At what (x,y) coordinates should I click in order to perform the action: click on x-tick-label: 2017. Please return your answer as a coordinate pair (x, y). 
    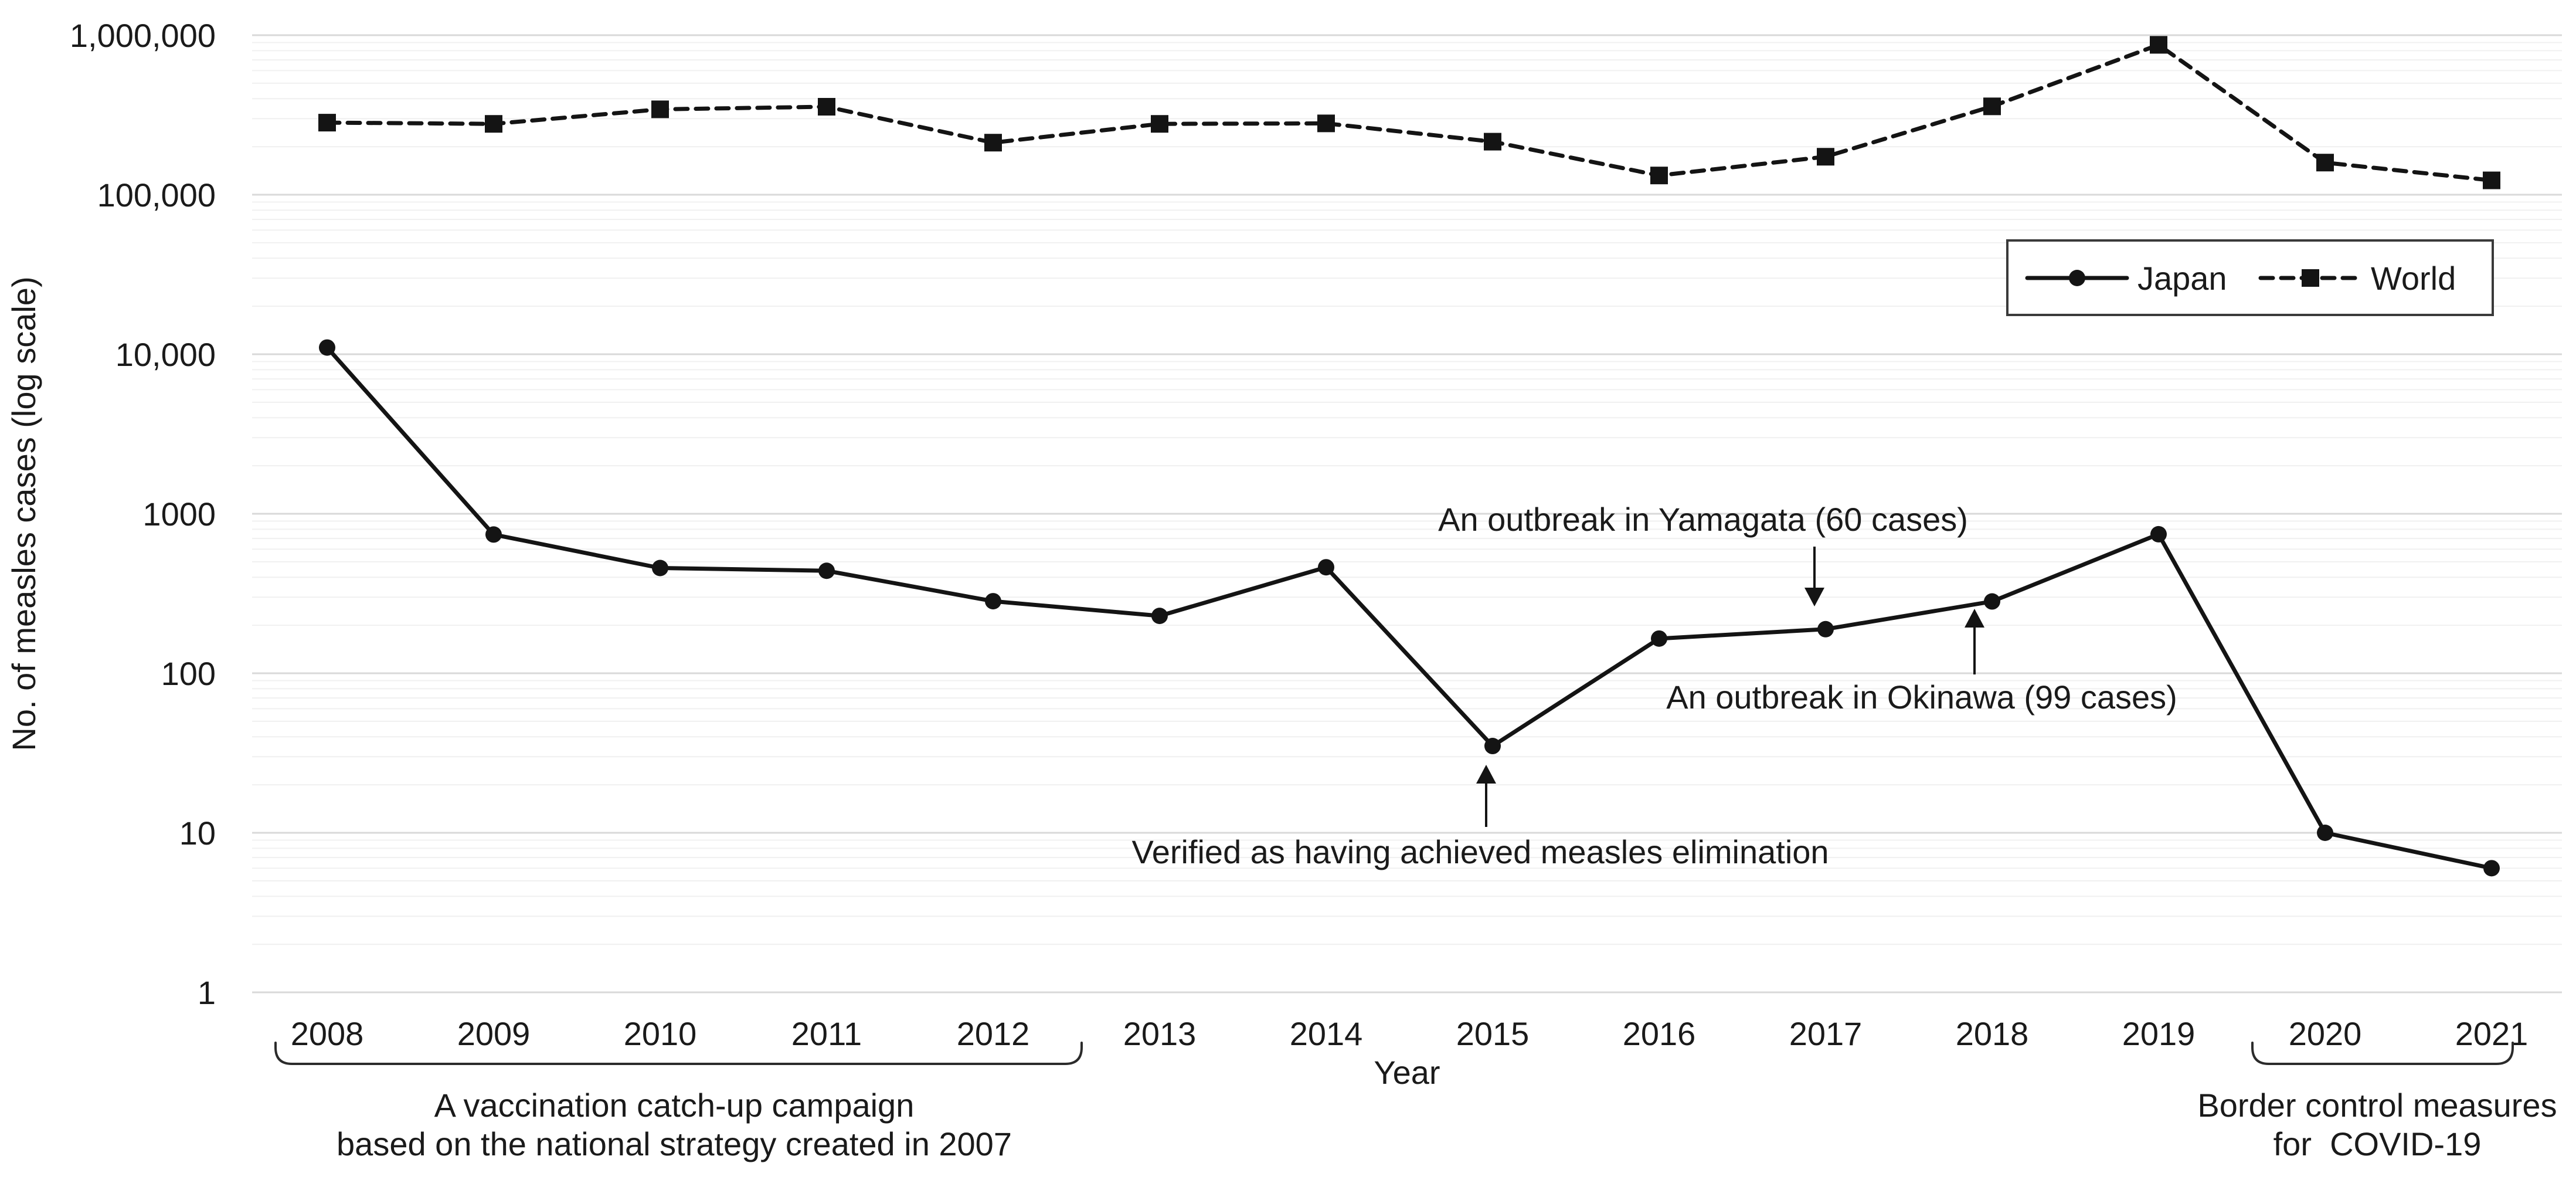
    Looking at the image, I should click on (1826, 1033).